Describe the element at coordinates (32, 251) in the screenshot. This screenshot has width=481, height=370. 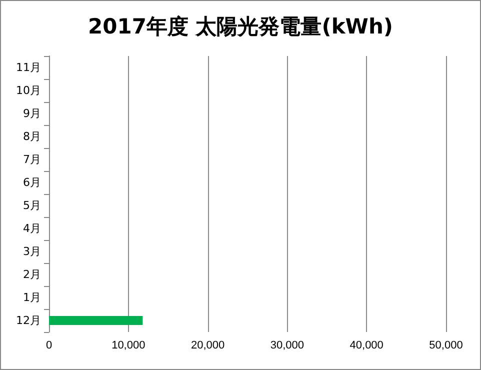
I see `y-tick-label: 3月` at that location.